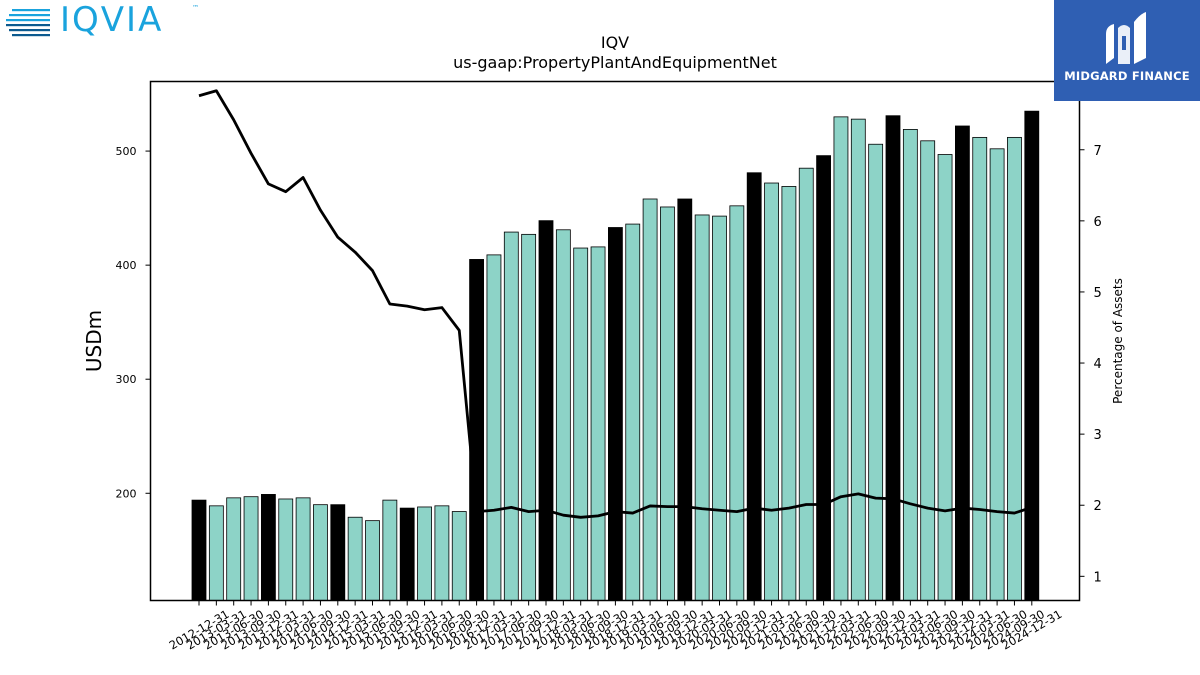  I want to click on midgard-wordmark: MIDGARD FINANCE, so click(1127, 76).